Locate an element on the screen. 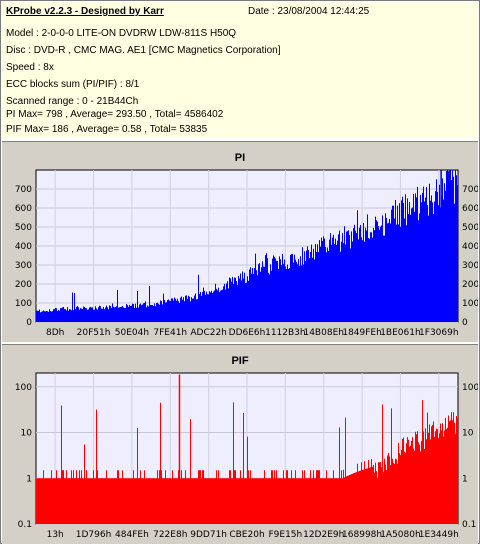 The width and height of the screenshot is (480, 544). y-tick-label-left: 700 is located at coordinates (23, 190).